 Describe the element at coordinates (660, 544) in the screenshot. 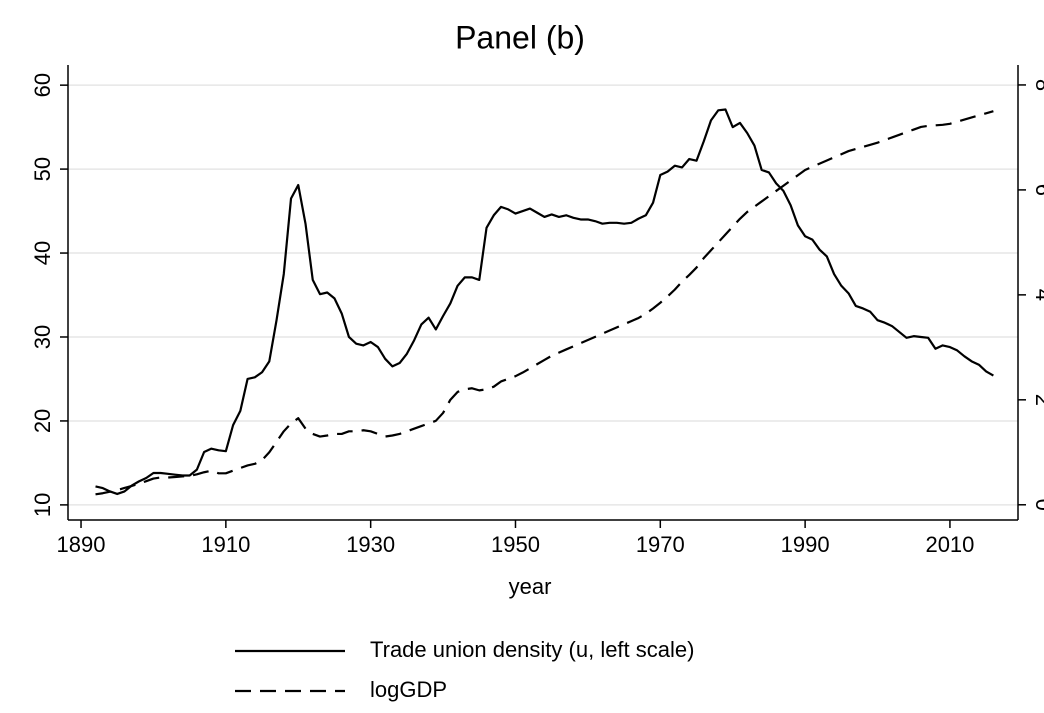

I see `x-tick-label: 1970` at that location.